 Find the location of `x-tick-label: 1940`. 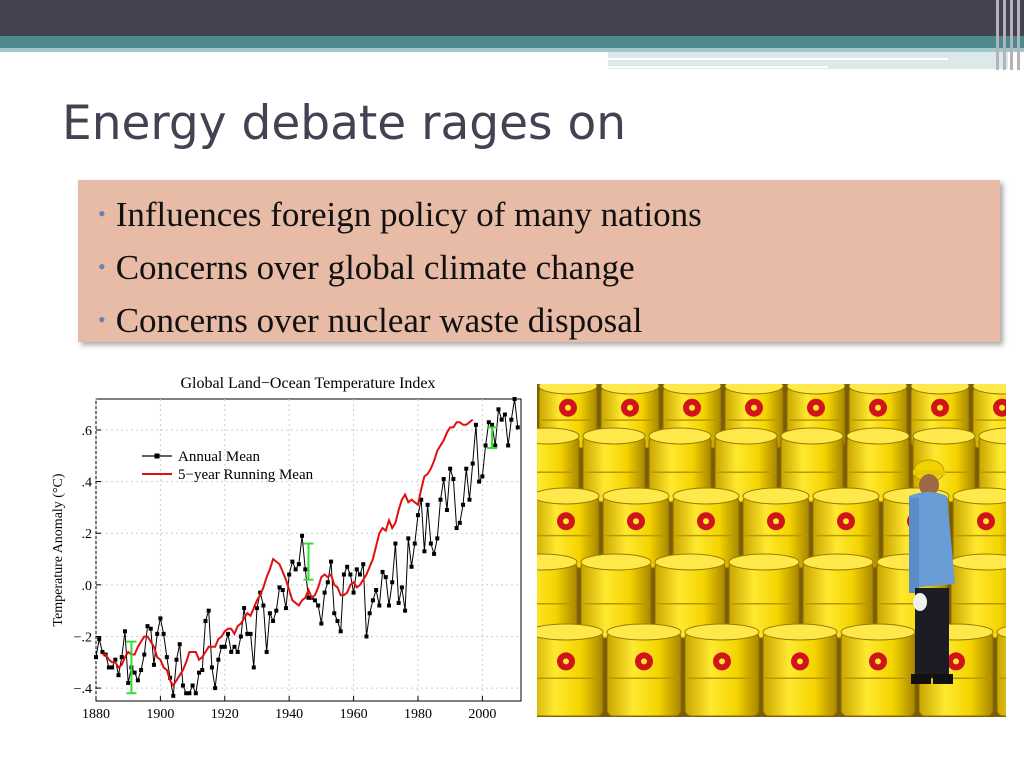

x-tick-label: 1940 is located at coordinates (289, 714).